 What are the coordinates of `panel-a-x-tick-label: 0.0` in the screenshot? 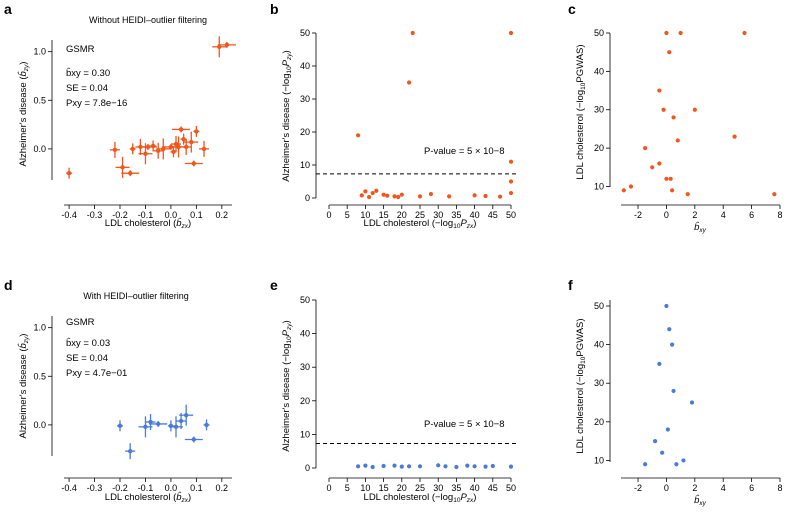 It's located at (171, 215).